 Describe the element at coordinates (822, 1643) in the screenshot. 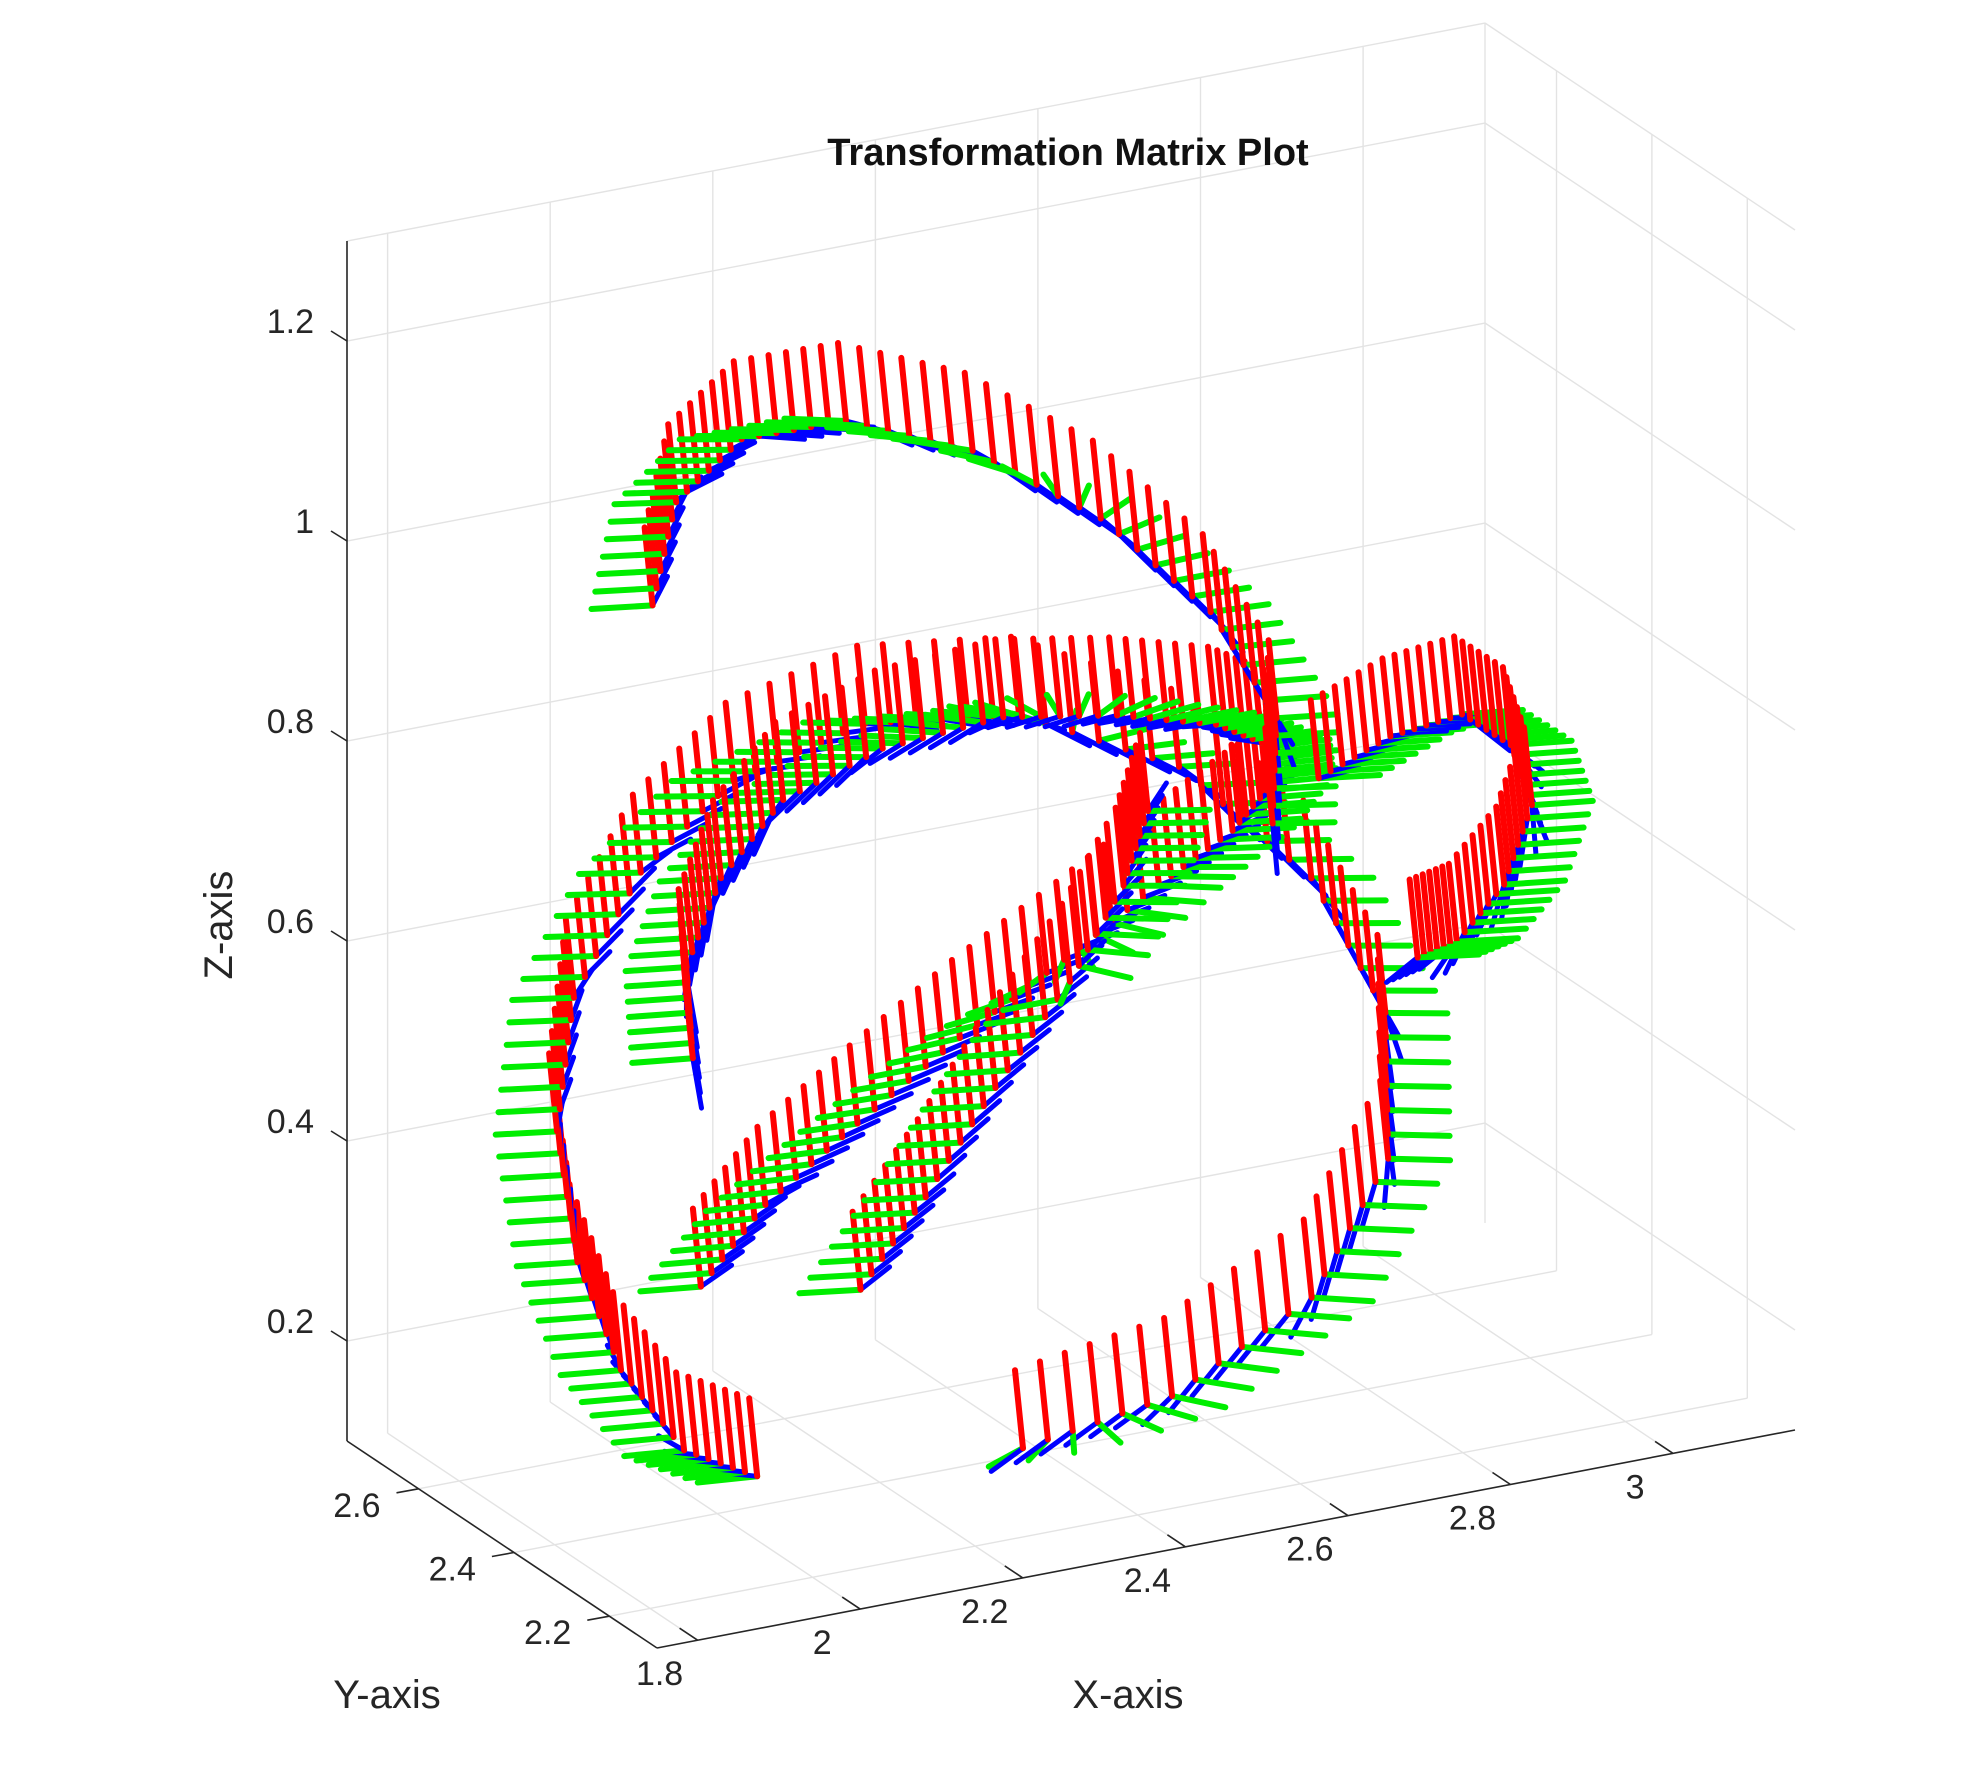

I see `x-tick-label: 2` at that location.